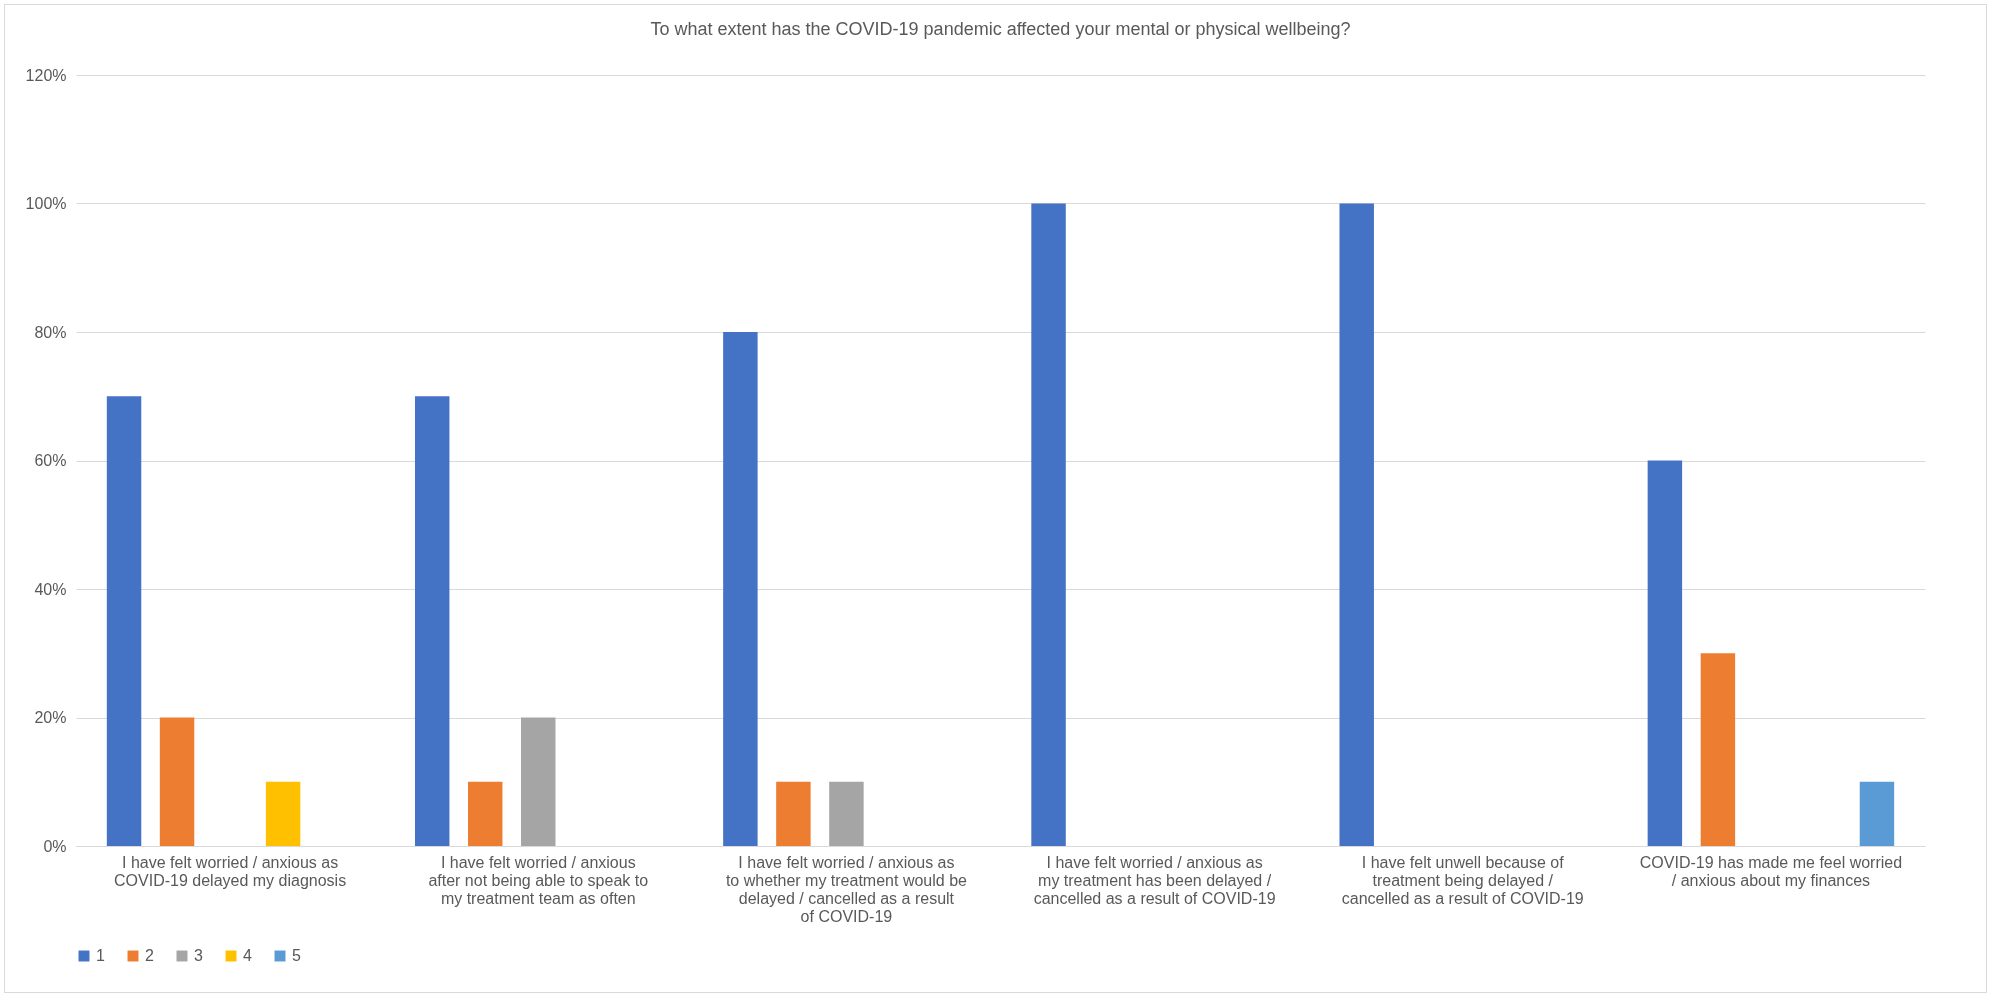  I want to click on y-tick-label: 60%, so click(50, 460).